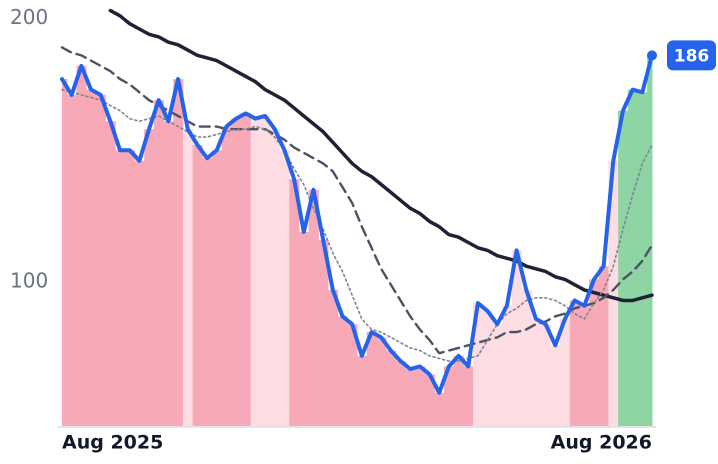 This screenshot has width=718, height=464. Describe the element at coordinates (601, 443) in the screenshot. I see `x-tick-label: Aug 2026` at that location.